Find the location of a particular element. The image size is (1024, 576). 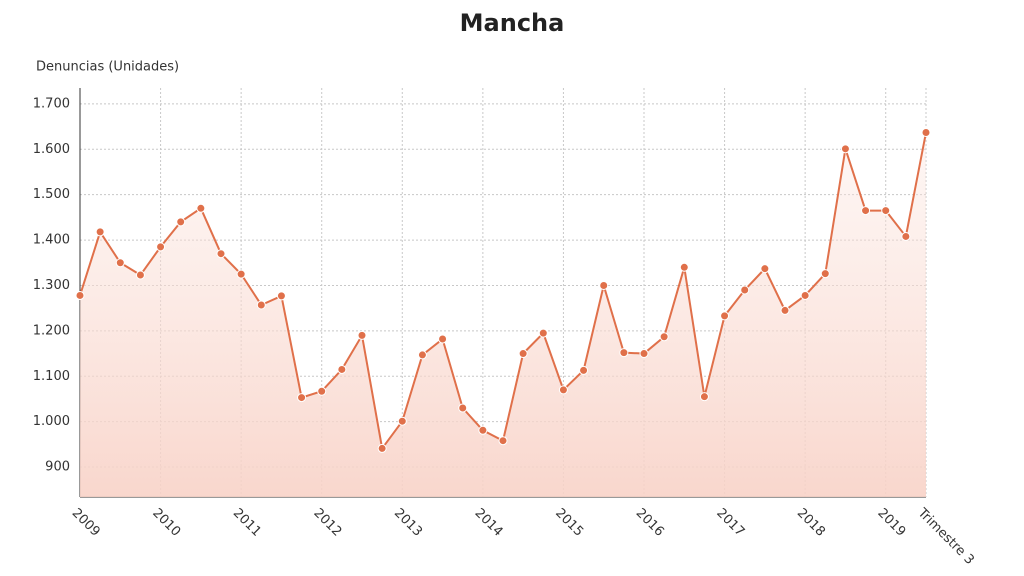

y-tick-label: 1.500 is located at coordinates (51, 194).